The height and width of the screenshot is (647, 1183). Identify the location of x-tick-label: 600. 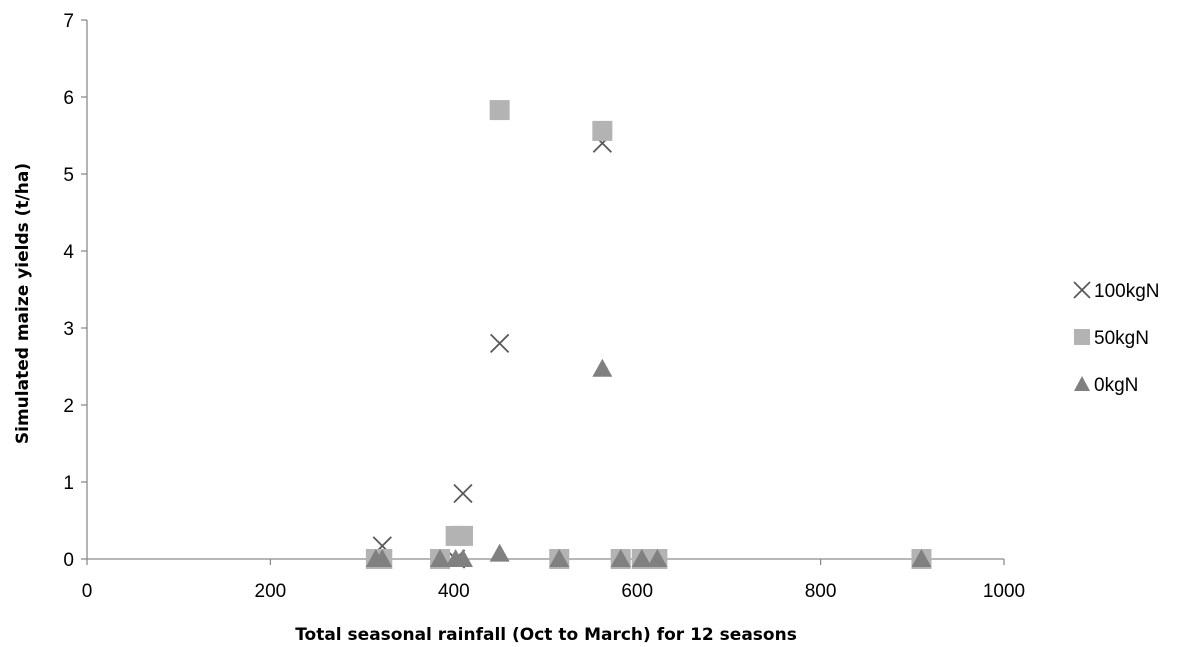
(637, 591).